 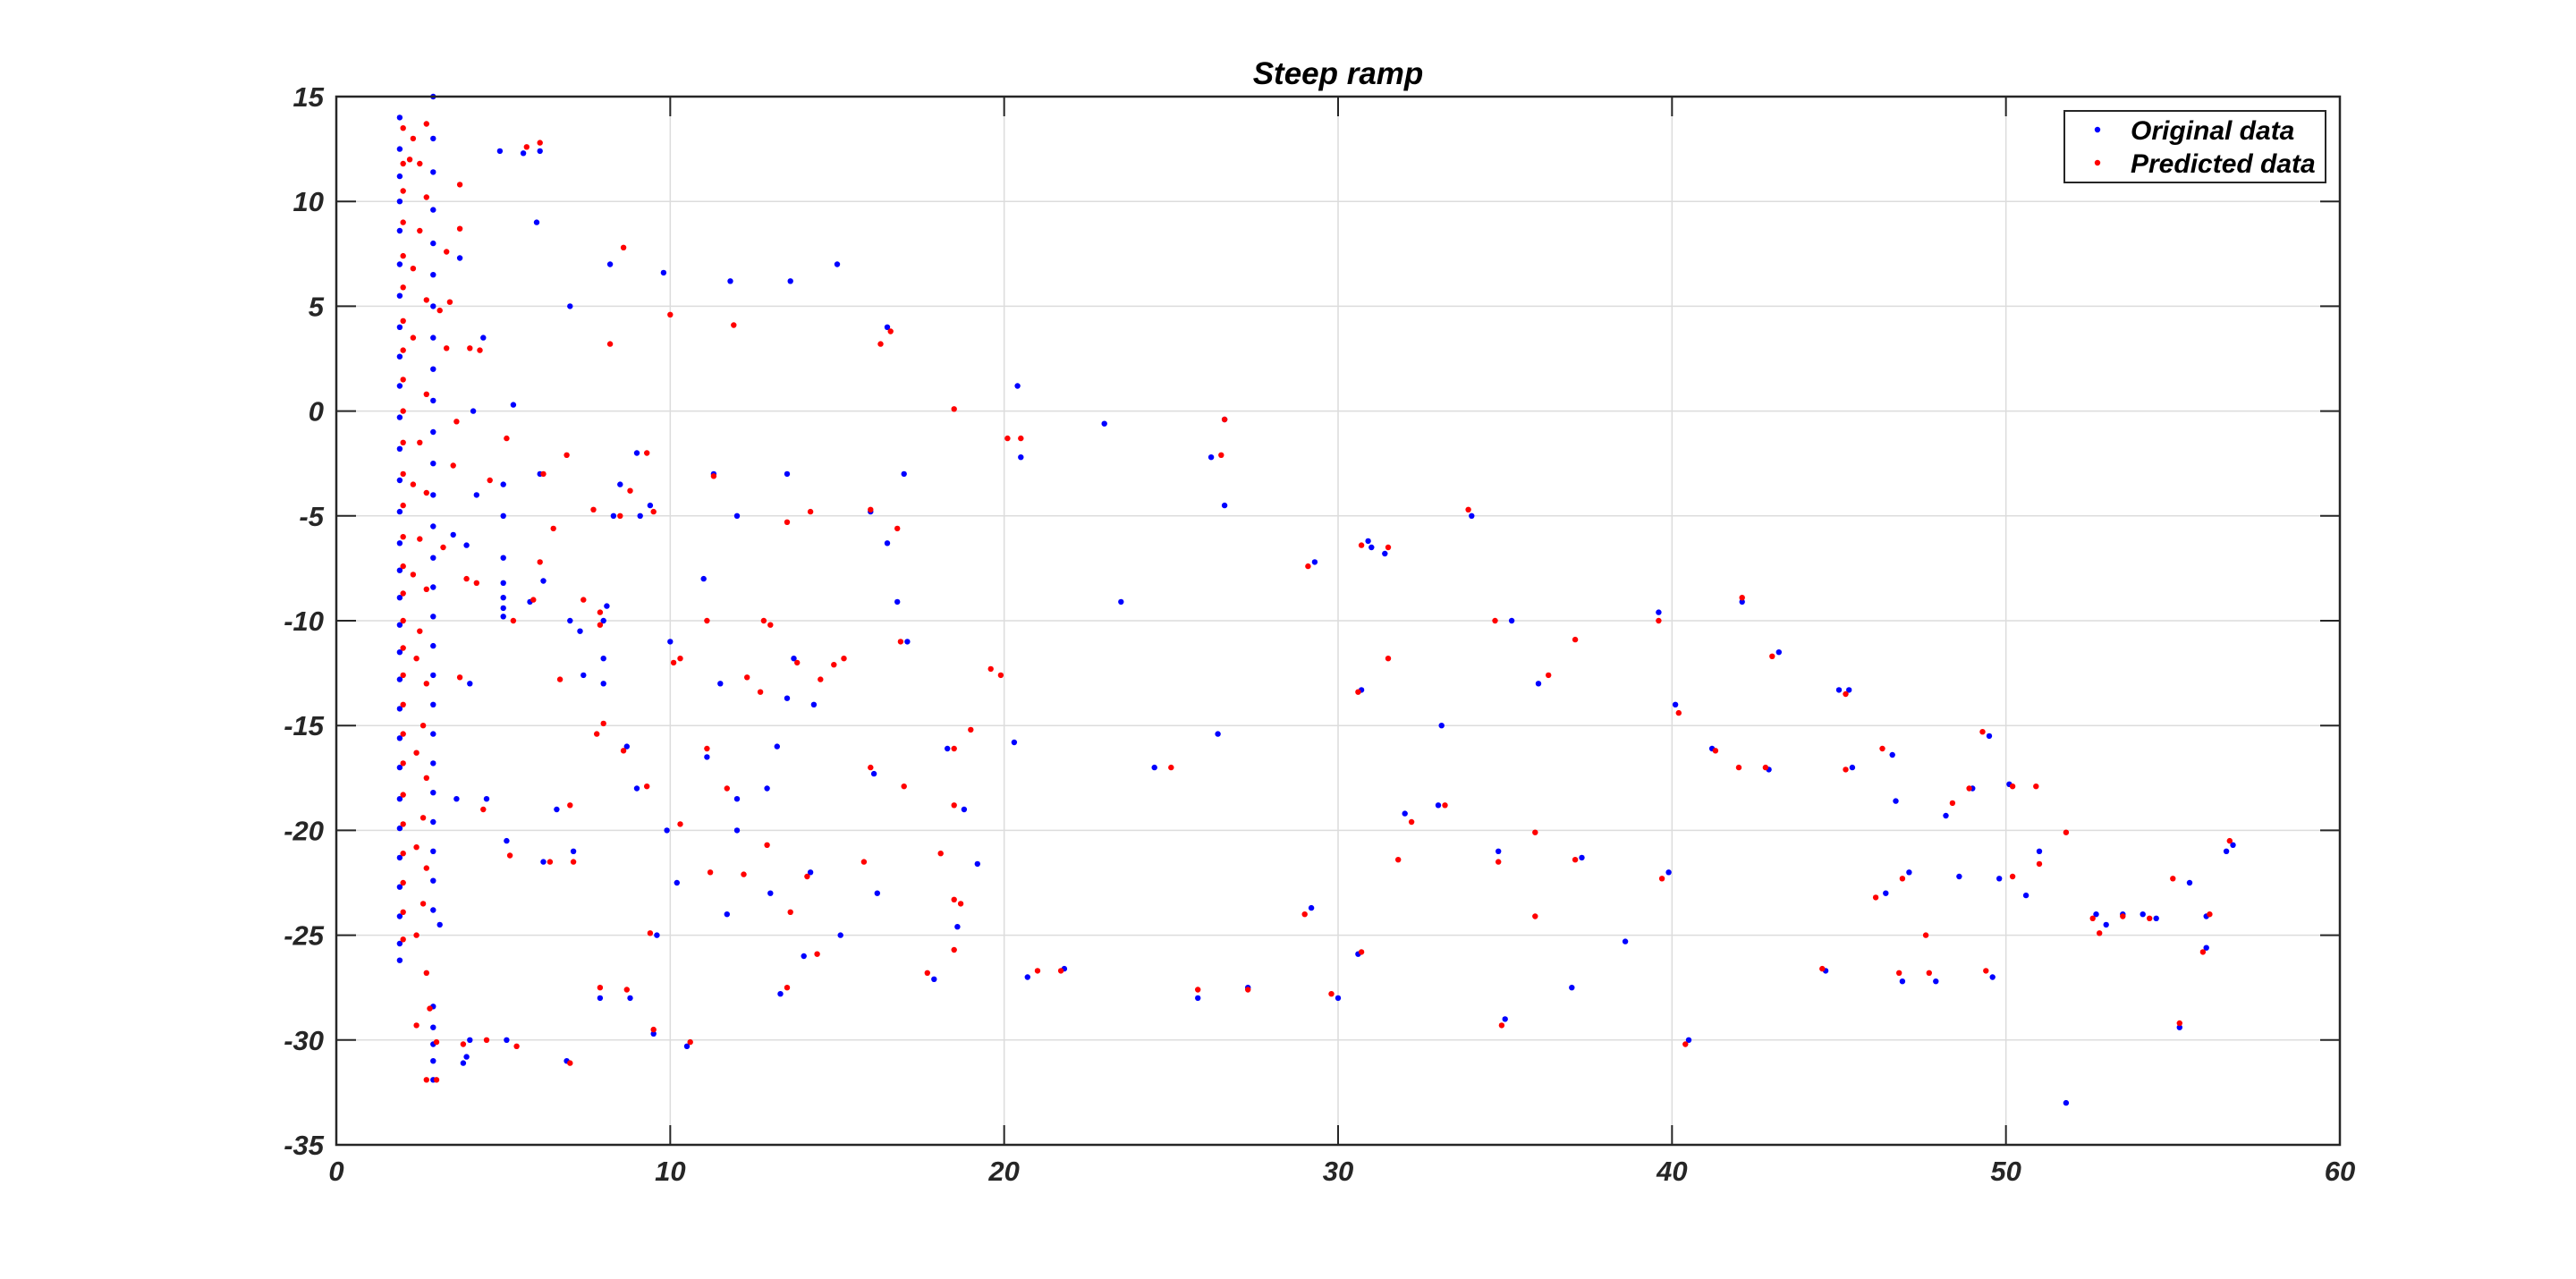 What do you see at coordinates (304, 621) in the screenshot?
I see `y-tick-labels: -35 -30 -25 -20 -15 -10 -5 0 5 10 15` at bounding box center [304, 621].